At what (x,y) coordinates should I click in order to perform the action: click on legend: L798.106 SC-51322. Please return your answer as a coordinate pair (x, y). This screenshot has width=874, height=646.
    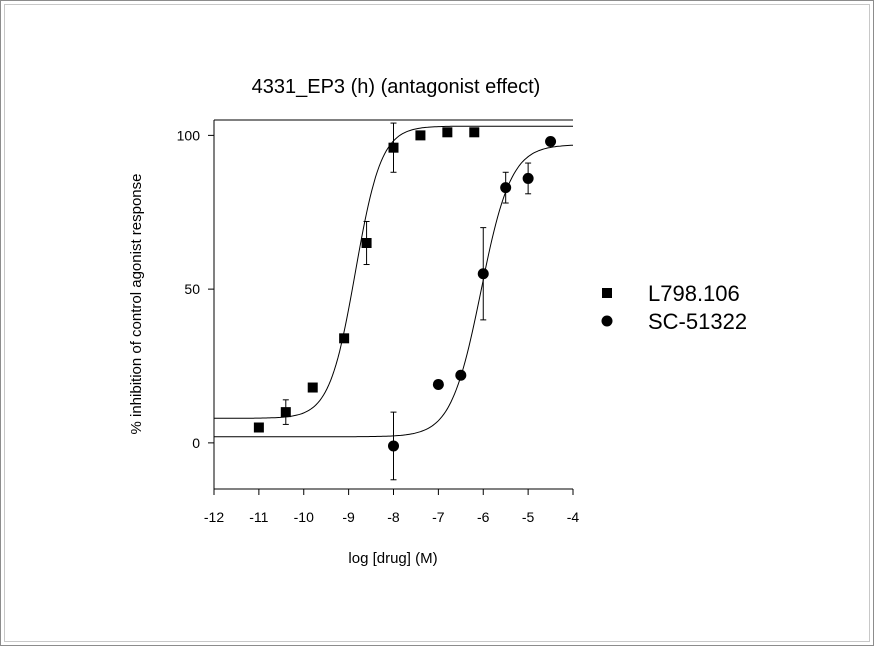
    Looking at the image, I should click on (674, 307).